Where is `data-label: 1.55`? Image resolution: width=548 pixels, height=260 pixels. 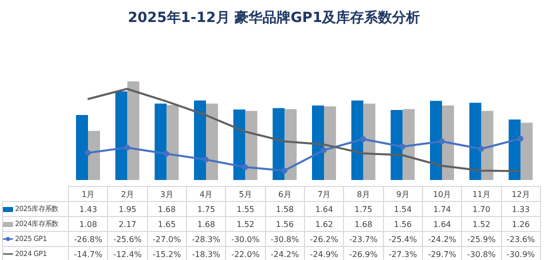 data-label: 1.55 is located at coordinates (246, 209).